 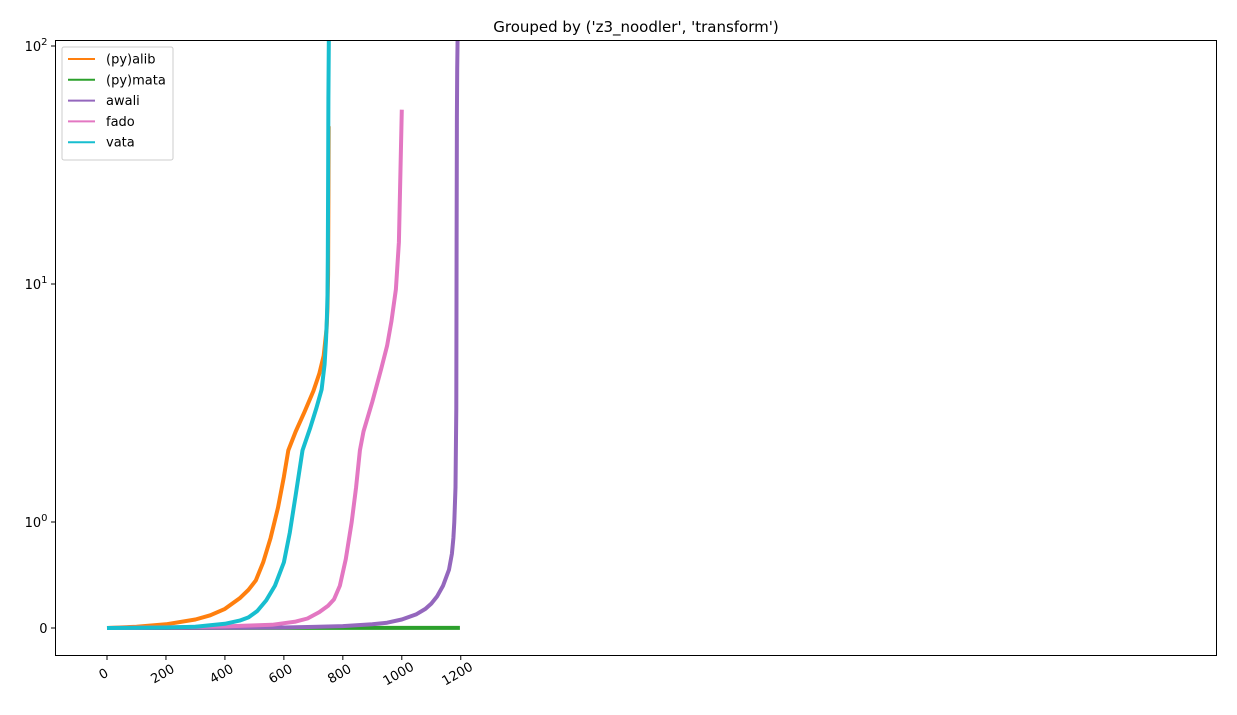 What do you see at coordinates (218, 378) in the screenshot?
I see `series-line-py-alib` at bounding box center [218, 378].